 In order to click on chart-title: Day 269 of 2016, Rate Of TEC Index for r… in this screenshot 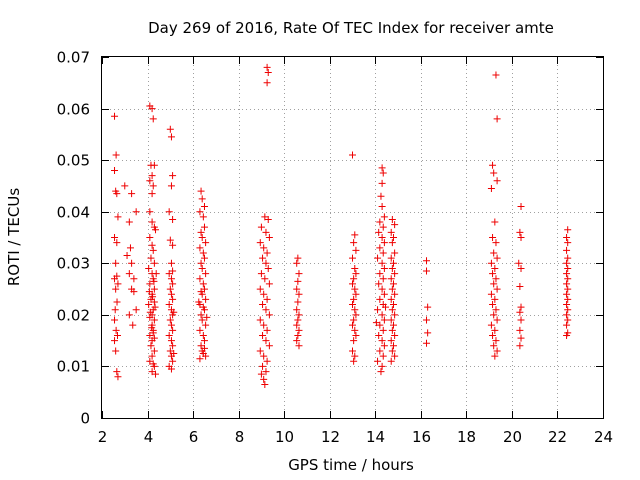, I will do `click(351, 28)`.